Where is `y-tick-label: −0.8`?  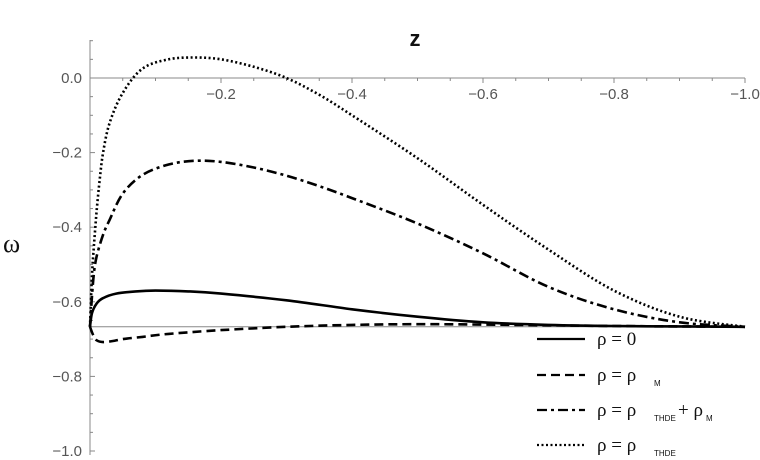
y-tick-label: −0.8 is located at coordinates (67, 376).